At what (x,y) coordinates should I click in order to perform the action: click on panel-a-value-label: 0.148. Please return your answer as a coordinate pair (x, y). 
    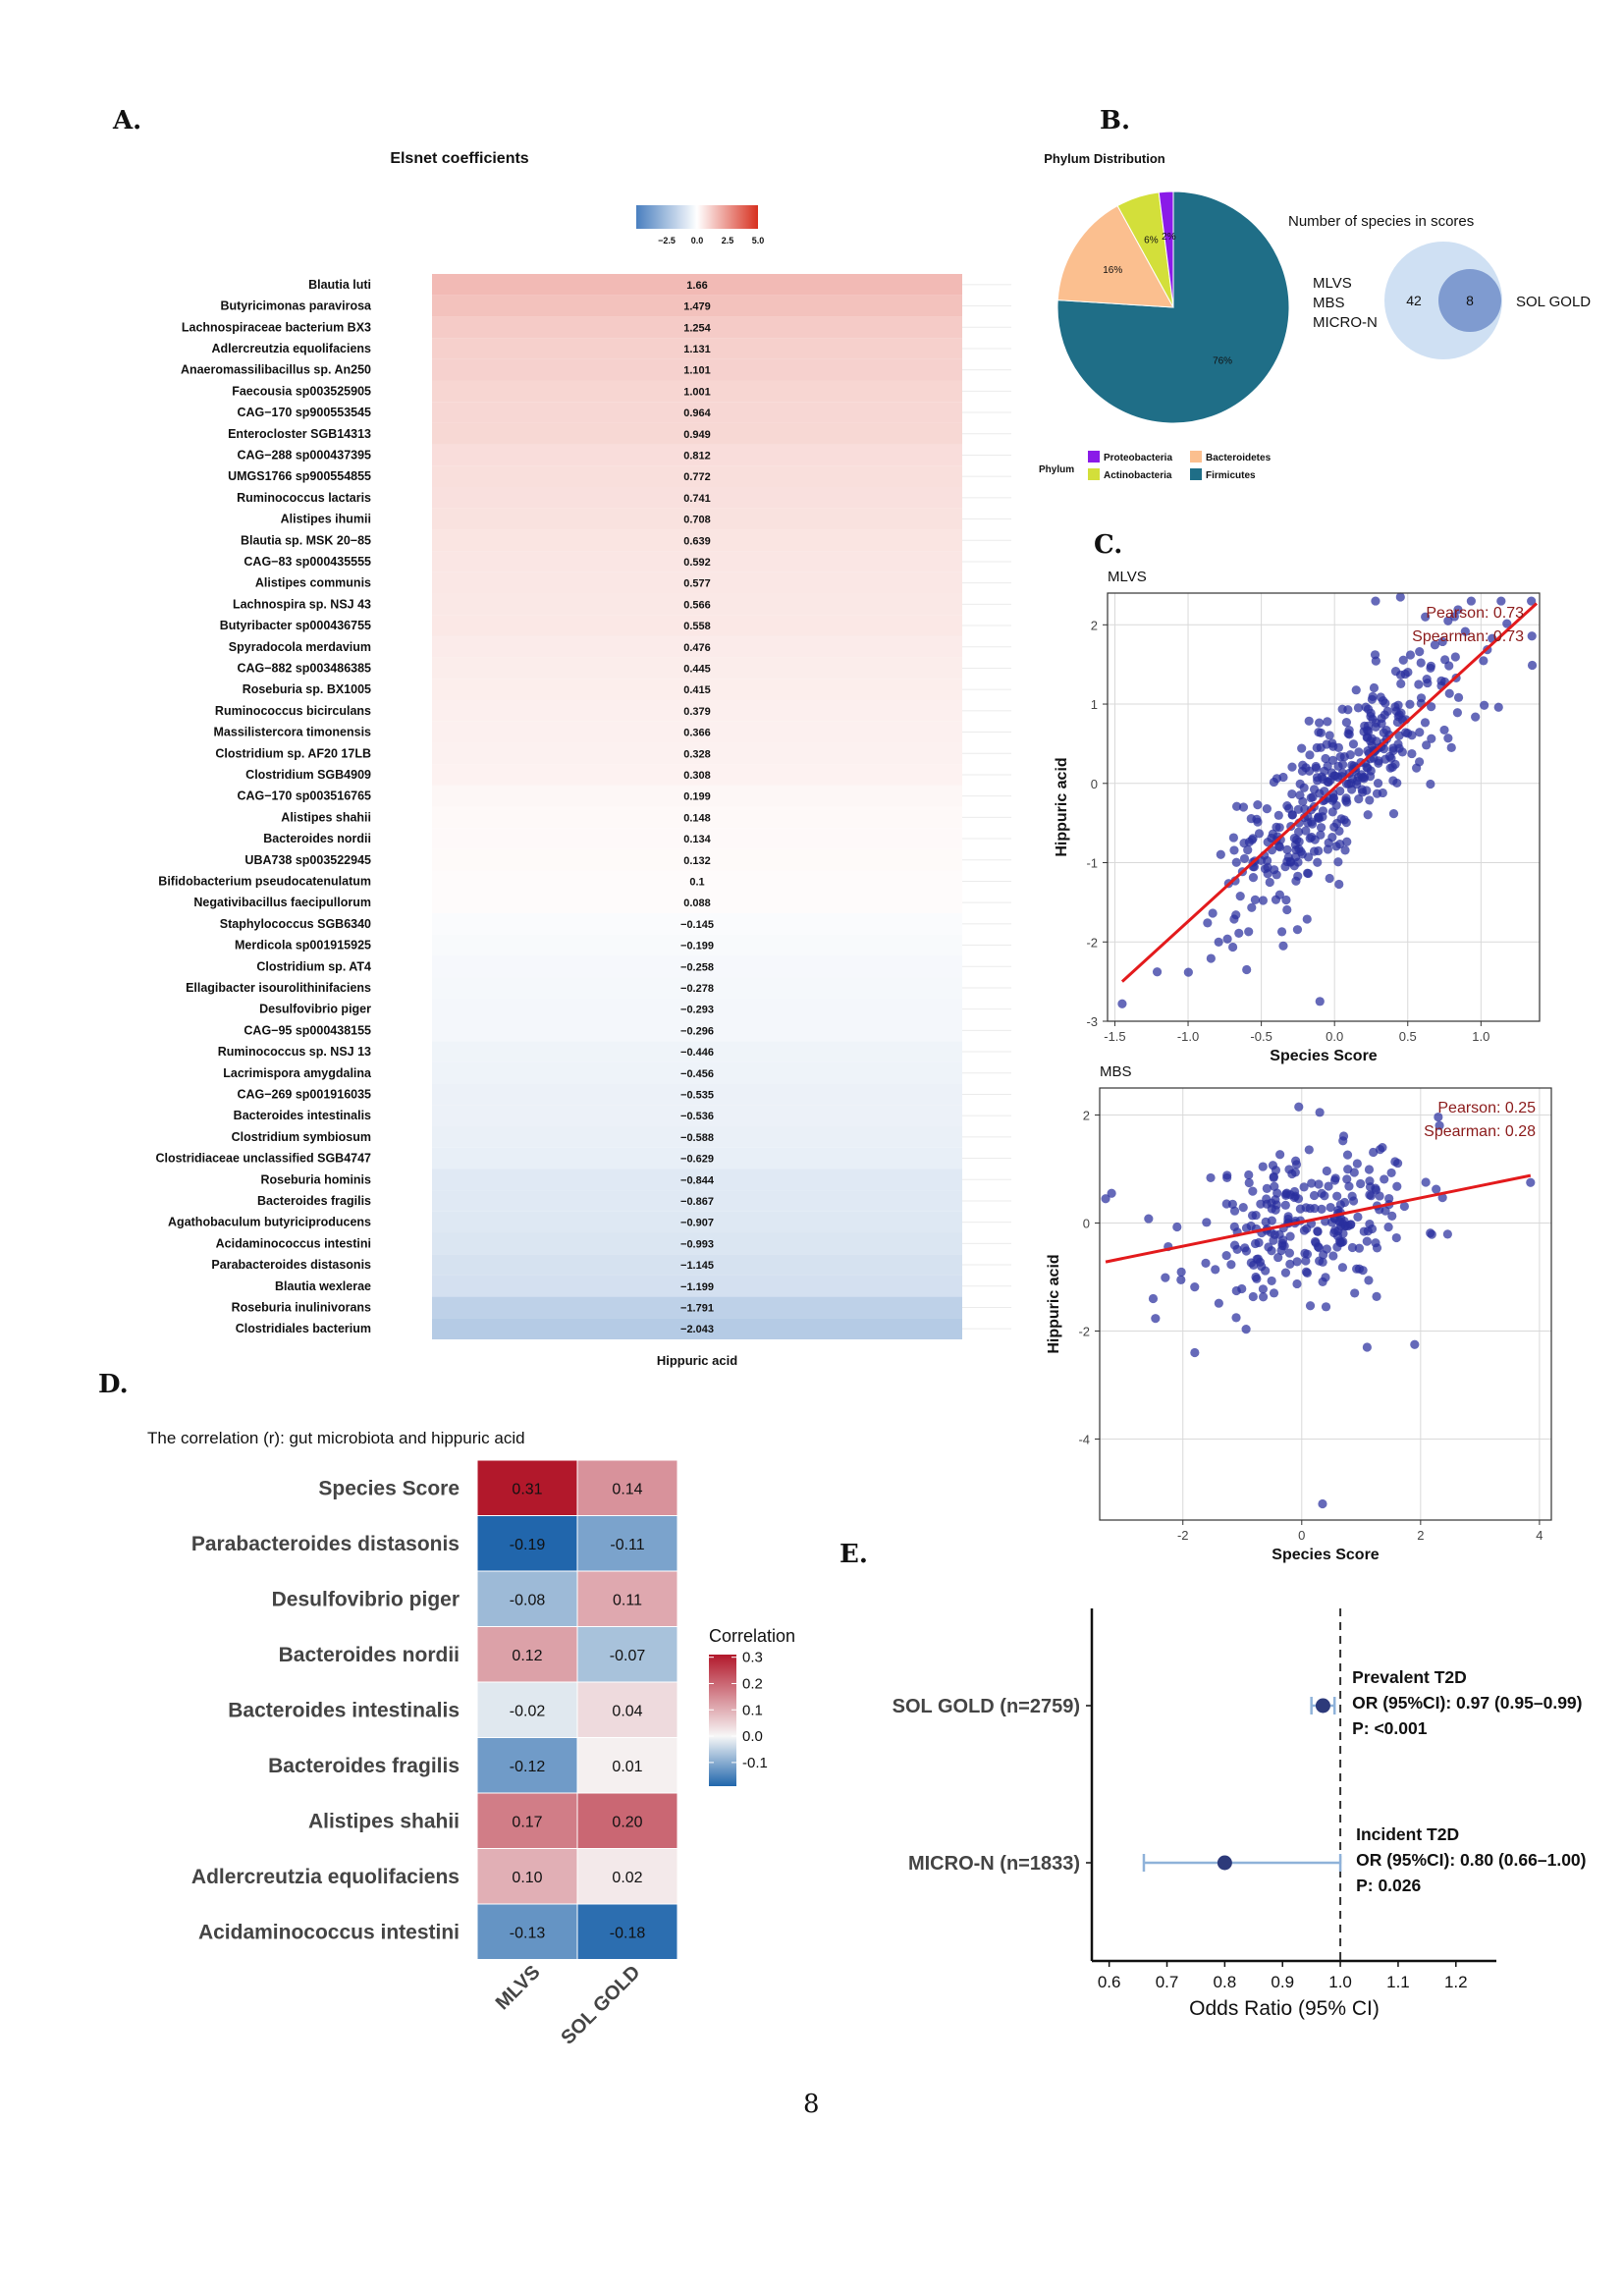
    Looking at the image, I should click on (697, 818).